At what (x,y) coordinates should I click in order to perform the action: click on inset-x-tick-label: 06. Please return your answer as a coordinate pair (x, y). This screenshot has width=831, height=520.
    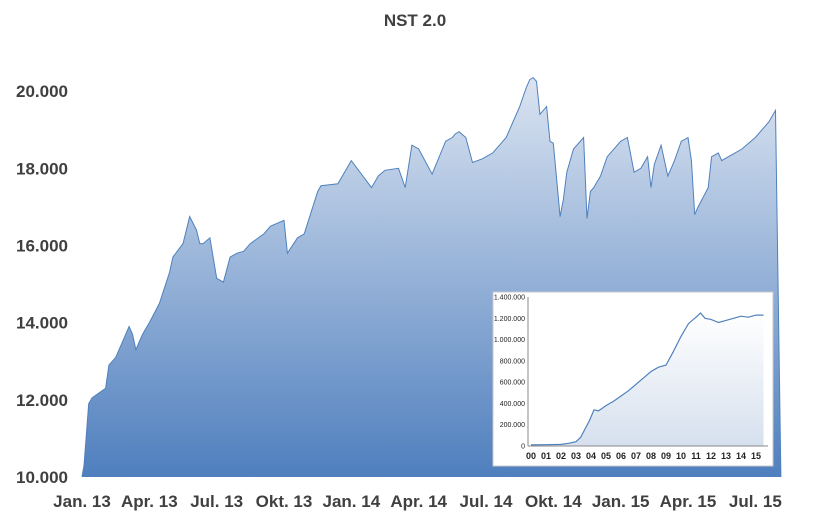
    Looking at the image, I should click on (621, 456).